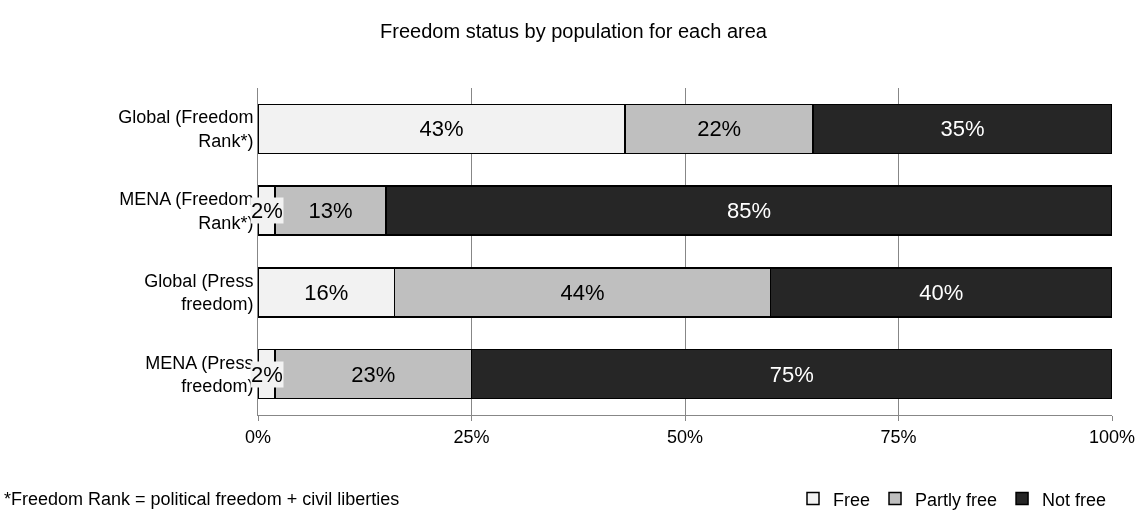 This screenshot has height=529, width=1147. Describe the element at coordinates (199, 374) in the screenshot. I see `y-tick-label: MENA (Press freedom)` at that location.